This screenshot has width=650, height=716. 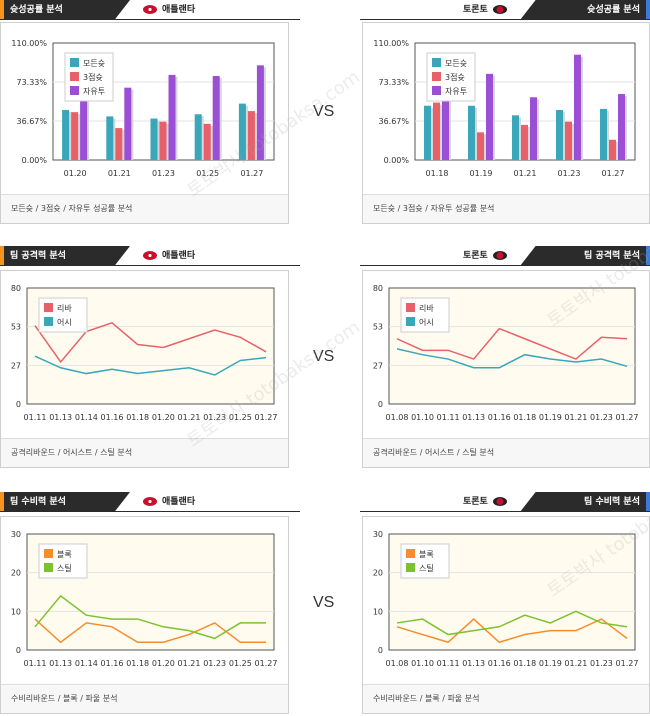 What do you see at coordinates (397, 663) in the screenshot?
I see `x-tick-label: 01.08` at bounding box center [397, 663].